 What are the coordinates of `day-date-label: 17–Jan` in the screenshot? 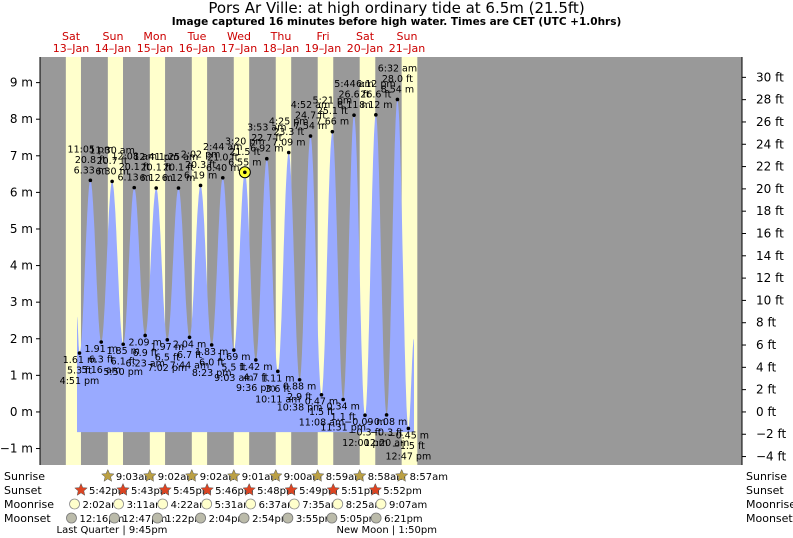 It's located at (239, 48).